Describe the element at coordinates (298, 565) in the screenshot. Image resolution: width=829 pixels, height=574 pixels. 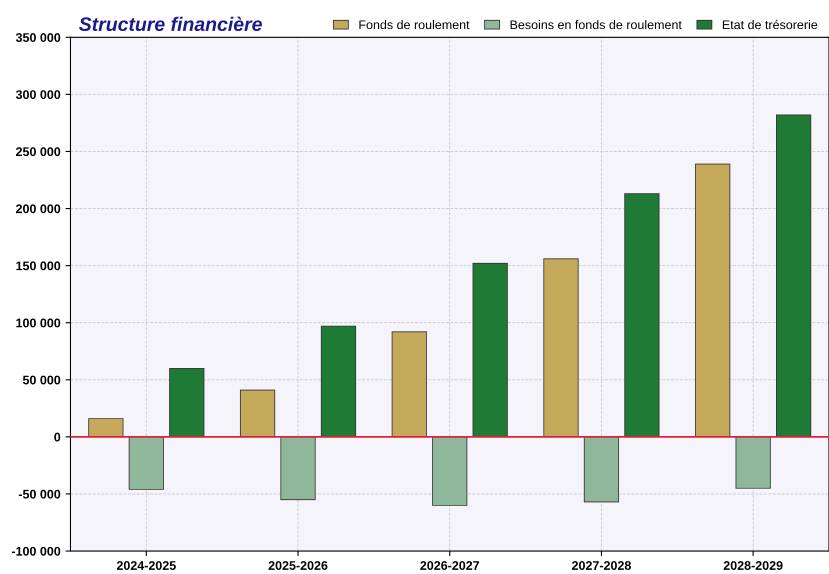
I see `x-tick-label: 2025-2026` at that location.